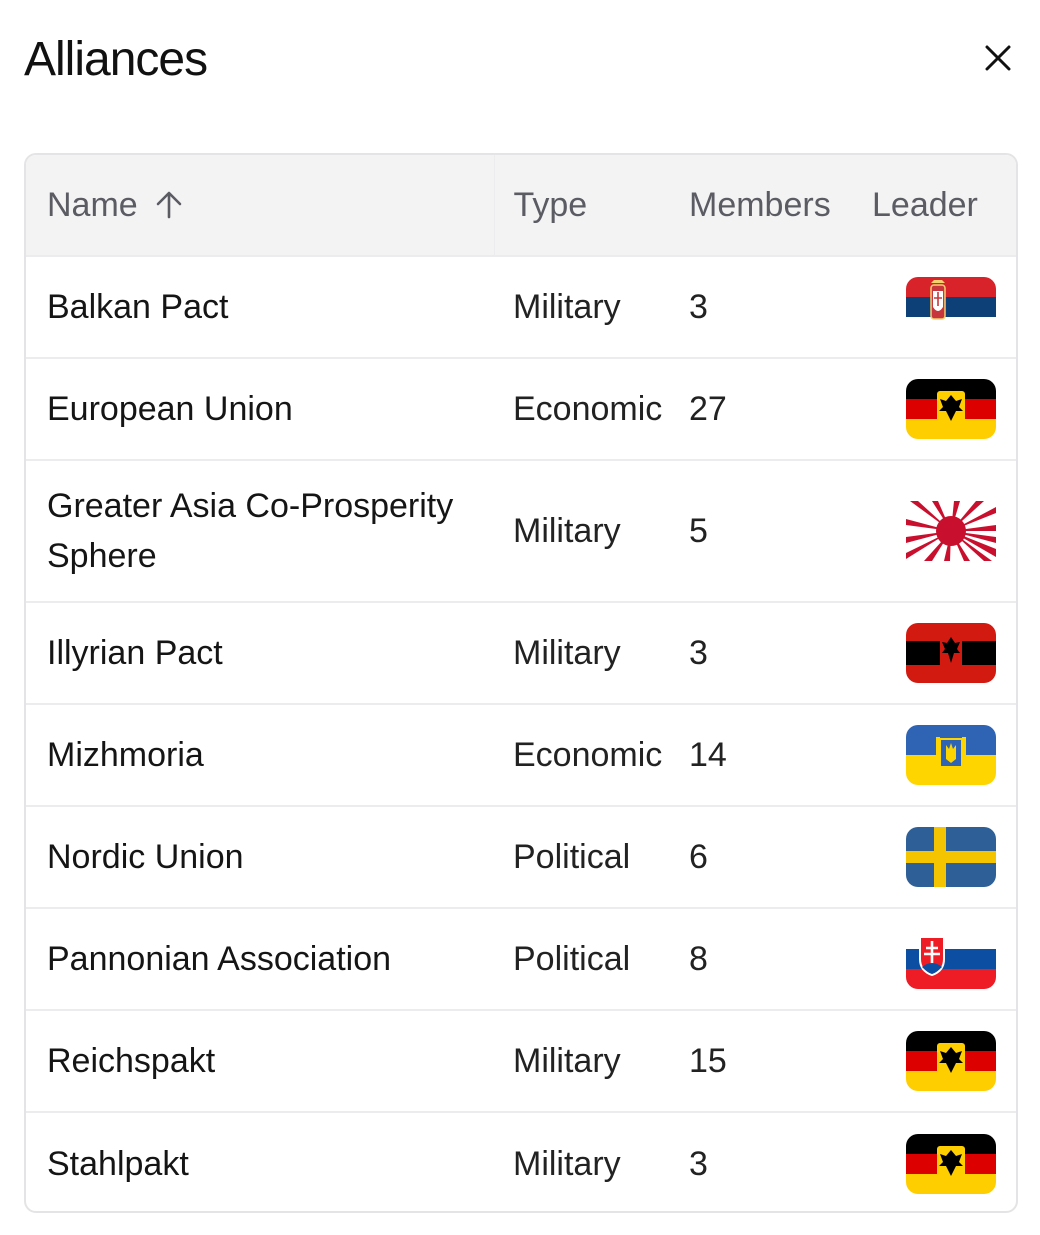 This screenshot has width=1040, height=1235. I want to click on page-title: Alliances, so click(116, 59).